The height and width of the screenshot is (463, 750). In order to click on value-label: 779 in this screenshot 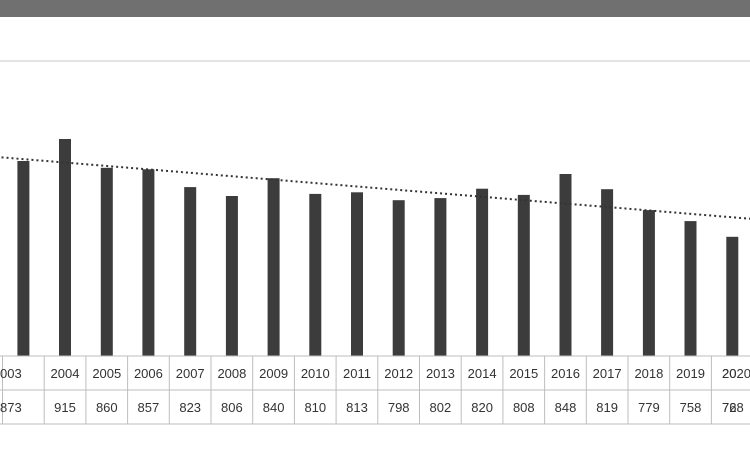, I will do `click(649, 407)`.